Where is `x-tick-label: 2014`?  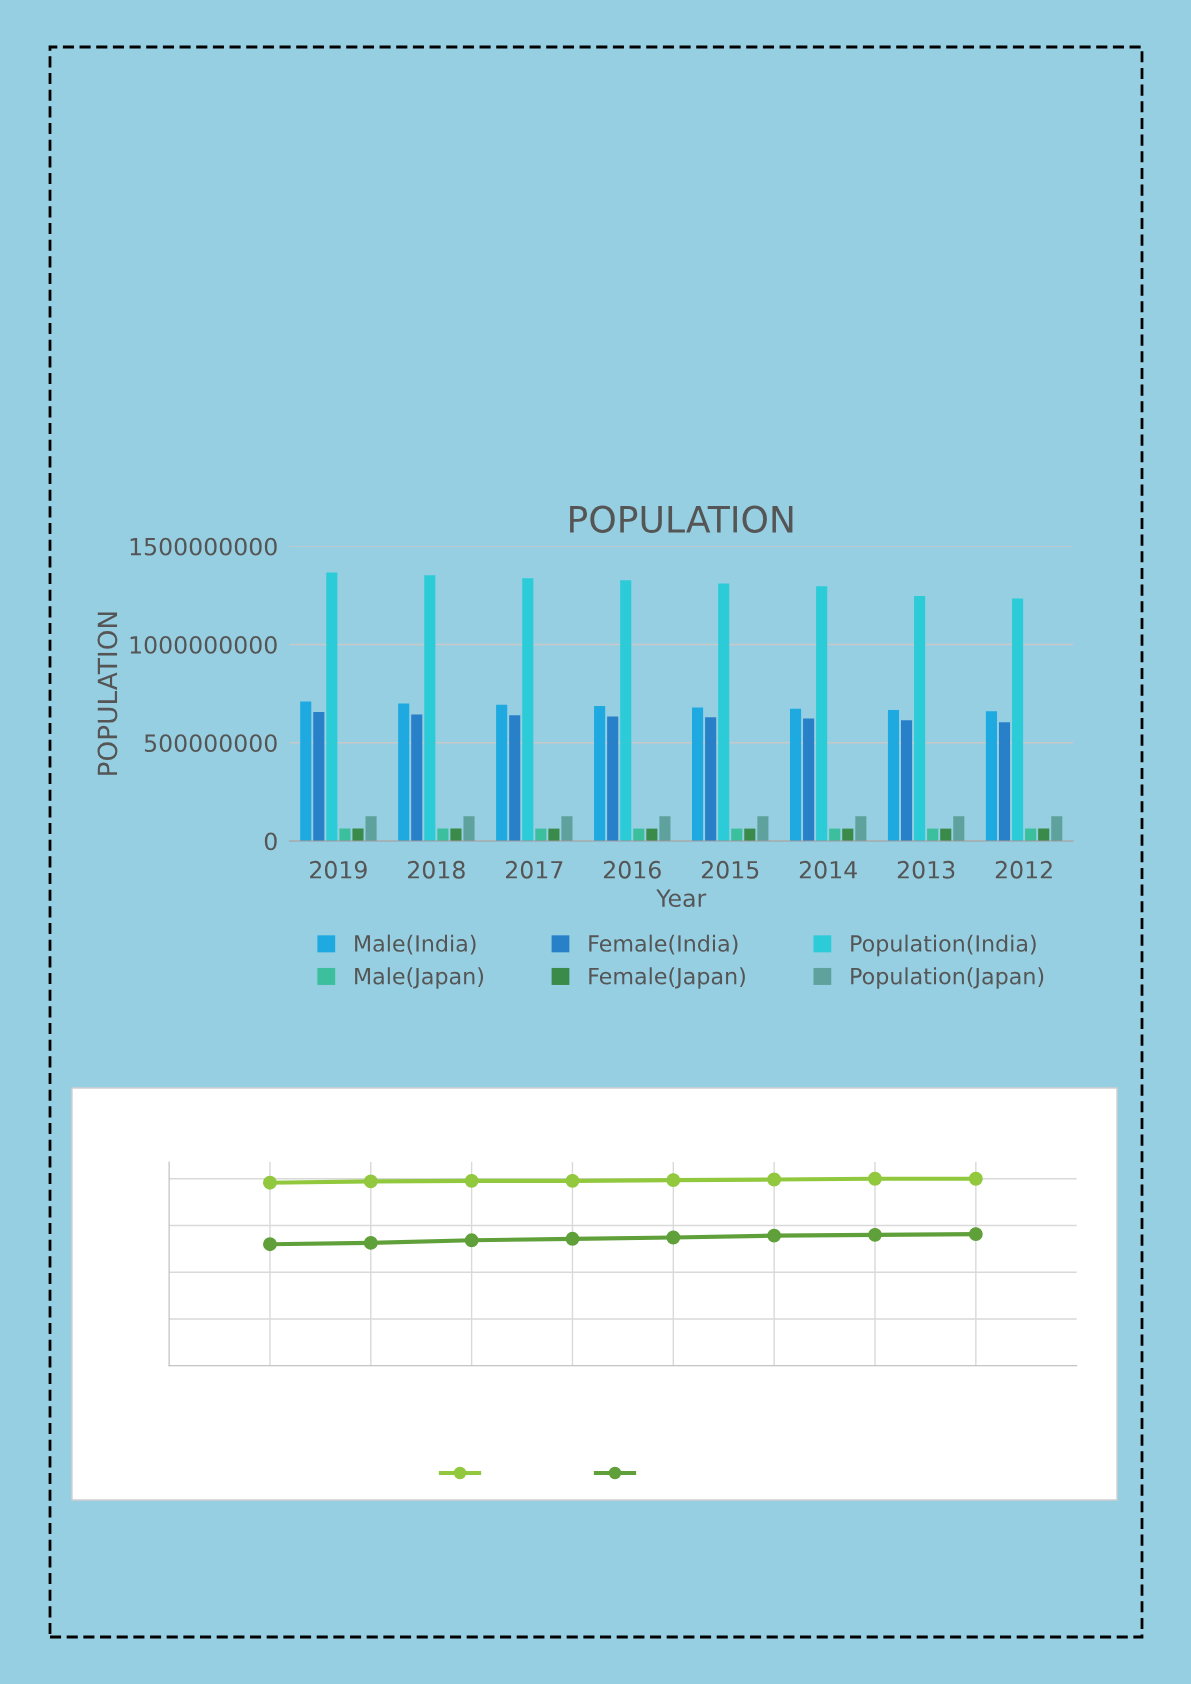
x-tick-label: 2014 is located at coordinates (828, 869).